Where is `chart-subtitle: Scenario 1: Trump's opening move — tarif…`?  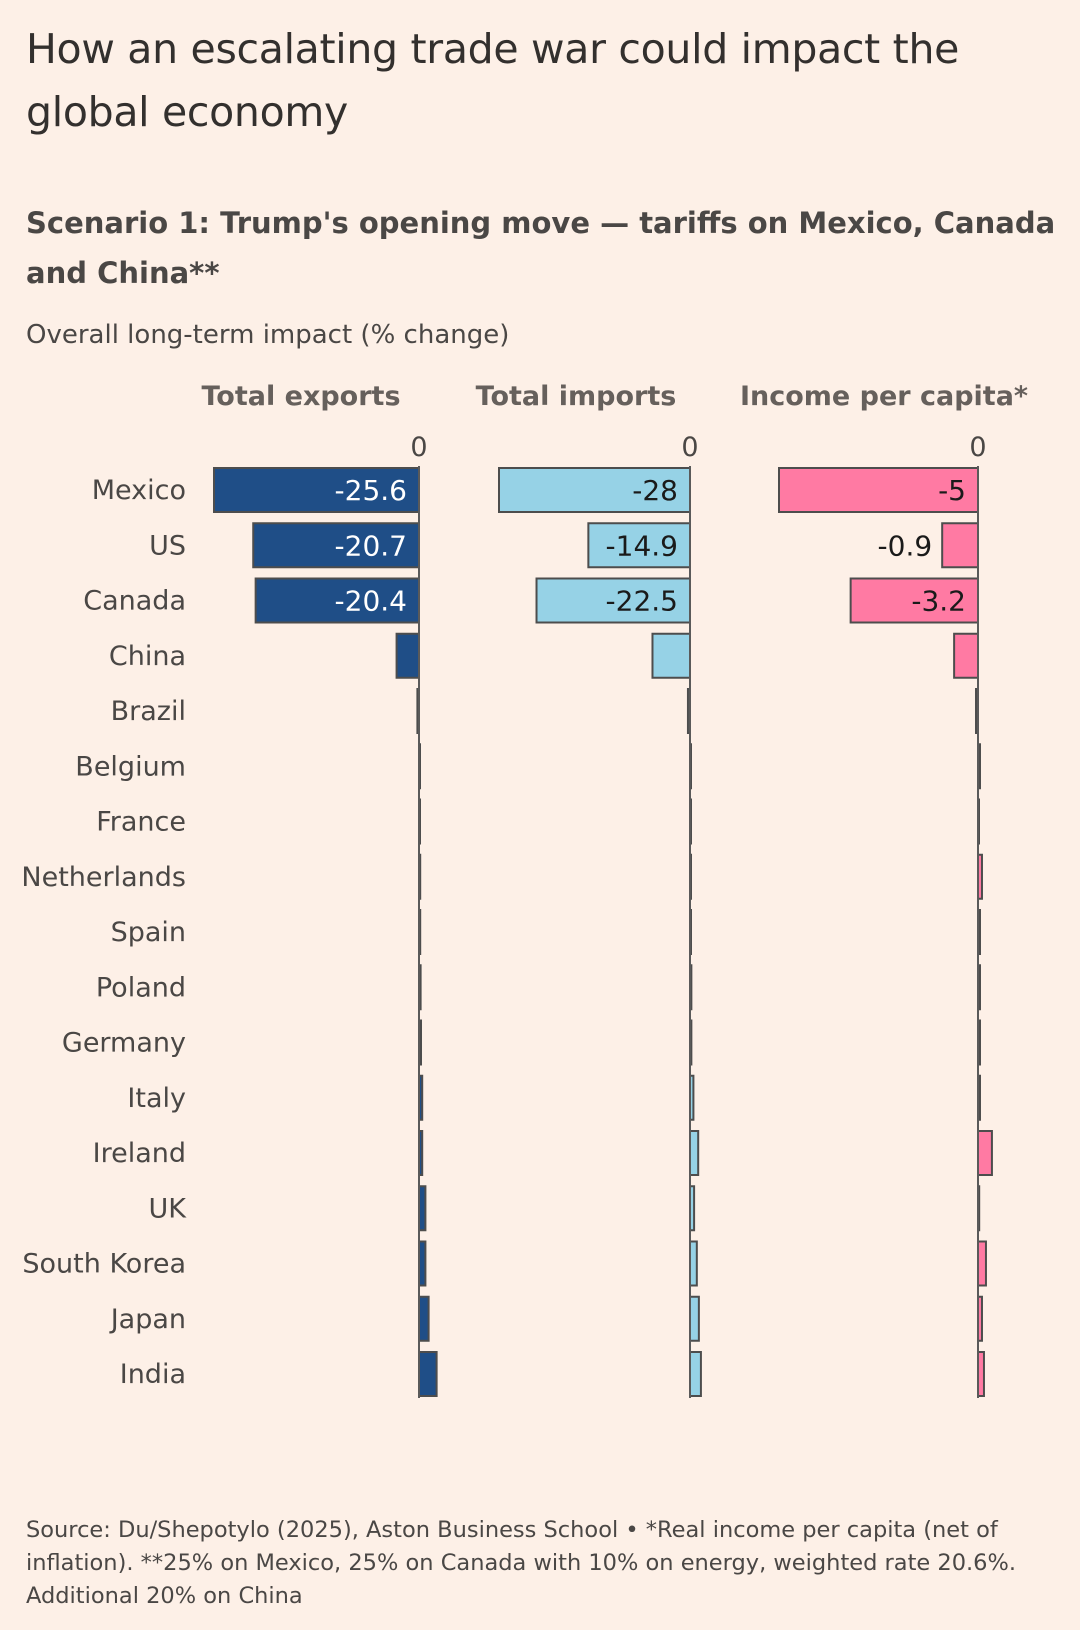 chart-subtitle: Scenario 1: Trump's opening move — tarif… is located at coordinates (541, 248).